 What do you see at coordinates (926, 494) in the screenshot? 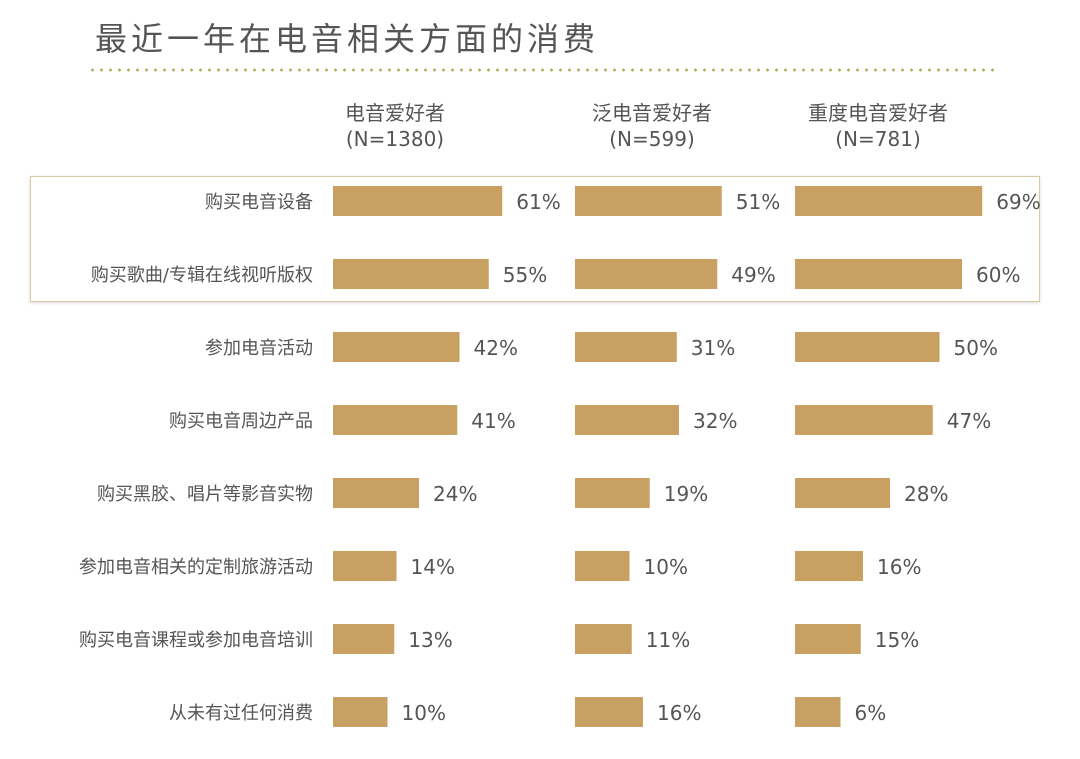
I see `value-label: 28%` at bounding box center [926, 494].